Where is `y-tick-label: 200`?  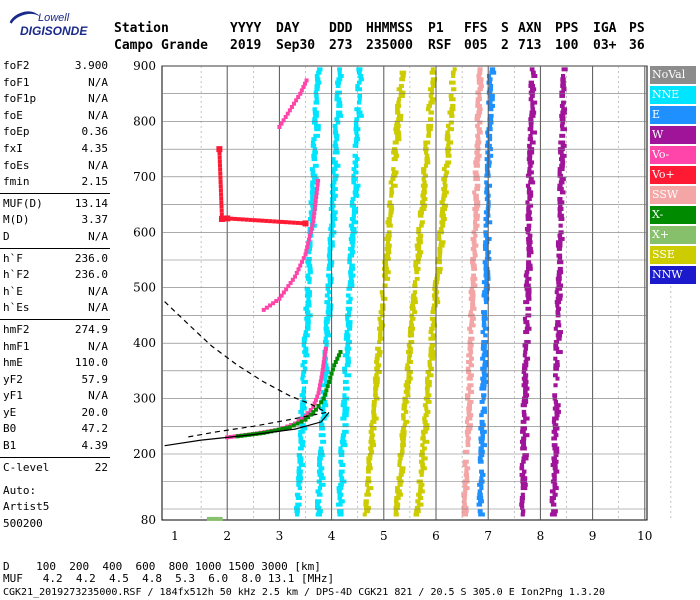
y-tick-label: 200 is located at coordinates (144, 454).